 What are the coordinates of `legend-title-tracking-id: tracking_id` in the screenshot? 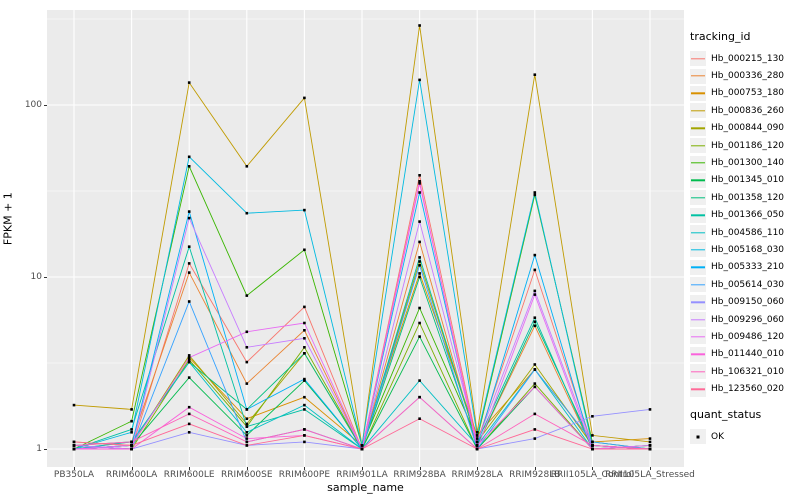 It's located at (720, 36).